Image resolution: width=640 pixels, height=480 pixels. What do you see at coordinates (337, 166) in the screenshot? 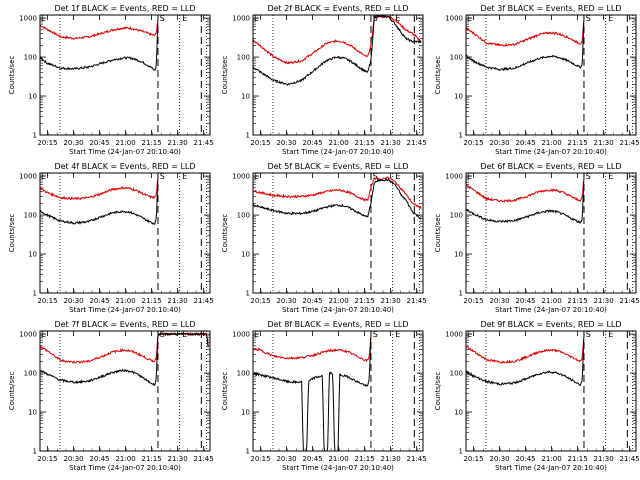
I see `panel-title: Det 5f BLACK = Events, RED = LLD` at bounding box center [337, 166].